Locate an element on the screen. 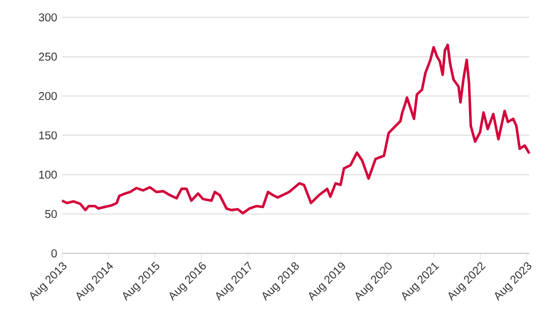 The width and height of the screenshot is (550, 330). y-tick-label: 150 is located at coordinates (48, 135).